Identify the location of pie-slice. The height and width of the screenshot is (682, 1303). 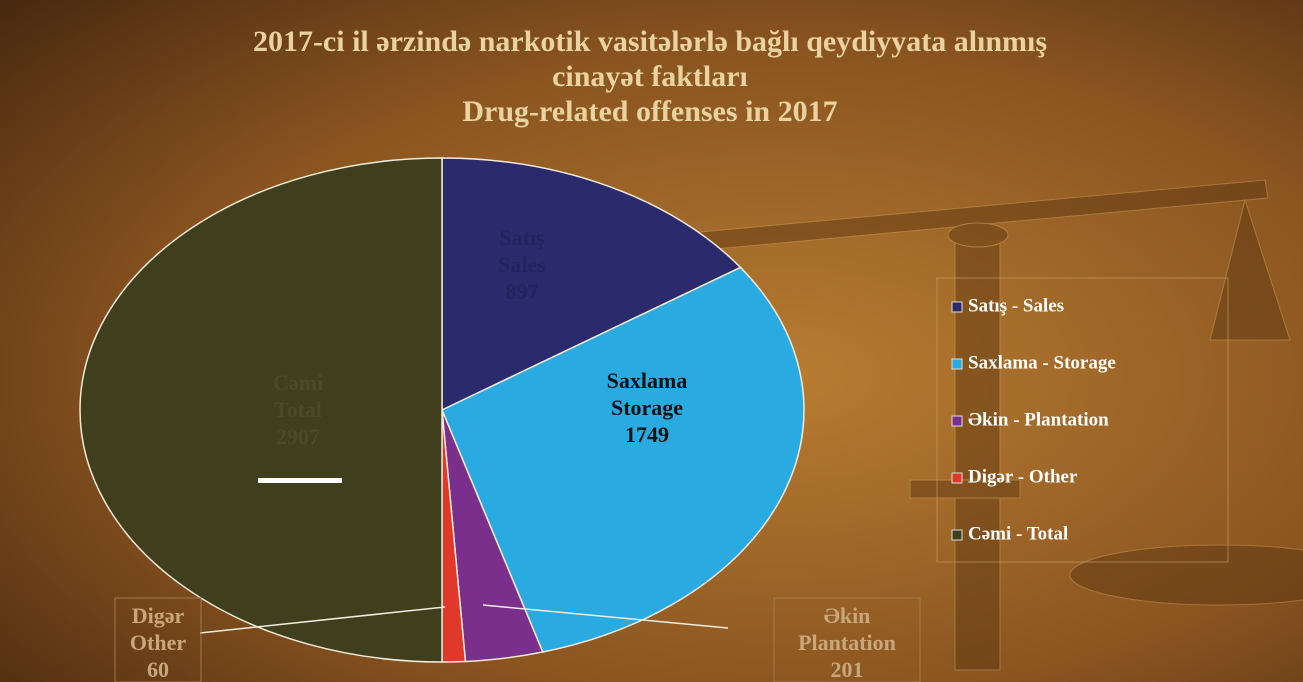
(591, 284).